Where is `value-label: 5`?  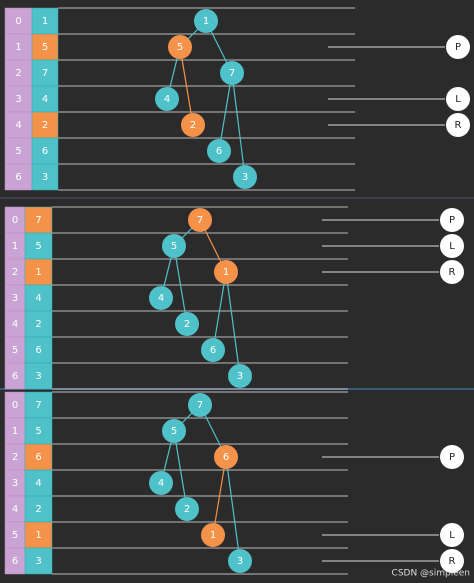 value-label: 5 is located at coordinates (45, 47).